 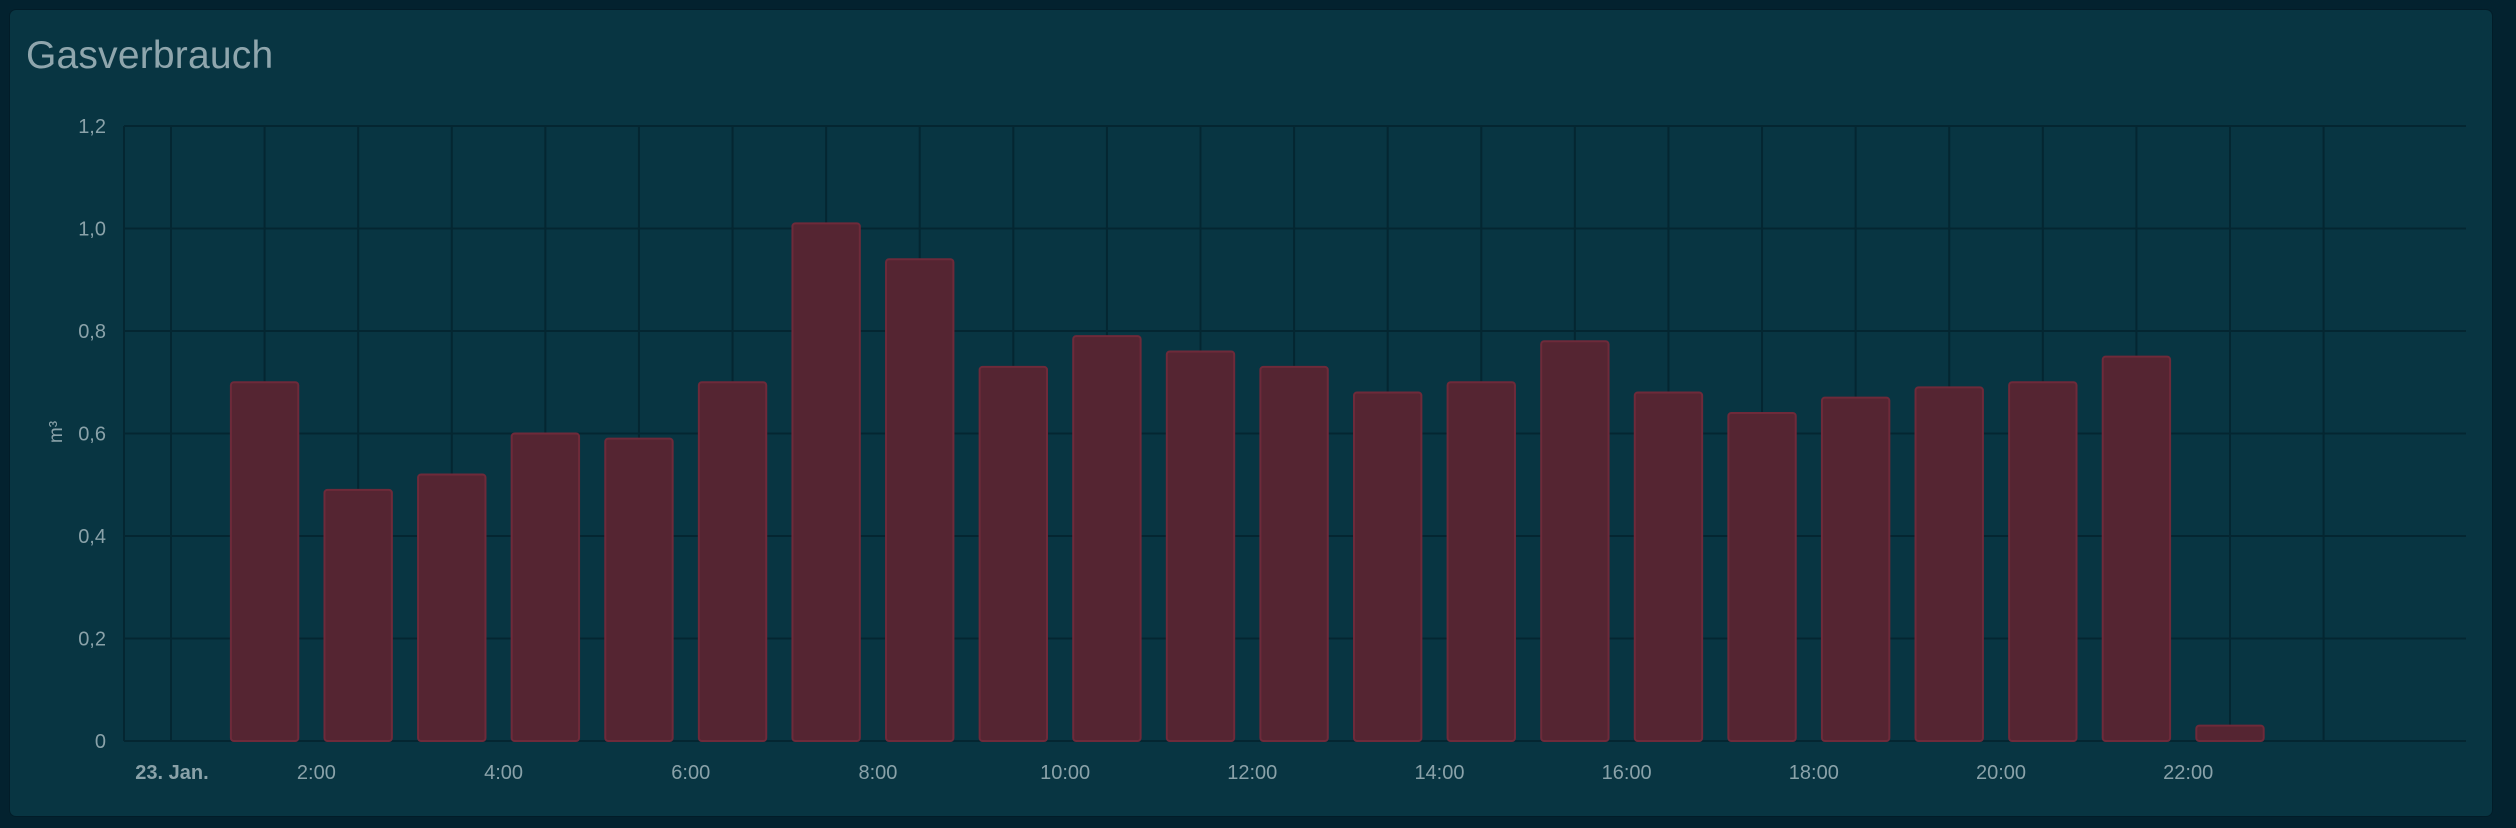 I want to click on x-tick-label: 16:00, so click(x=1627, y=773).